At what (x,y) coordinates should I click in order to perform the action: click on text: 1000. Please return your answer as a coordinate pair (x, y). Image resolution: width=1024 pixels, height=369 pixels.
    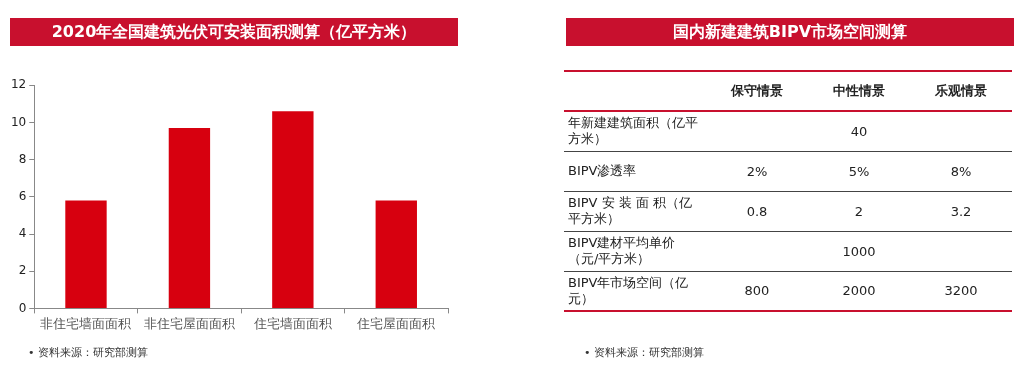
    Looking at the image, I should click on (859, 251).